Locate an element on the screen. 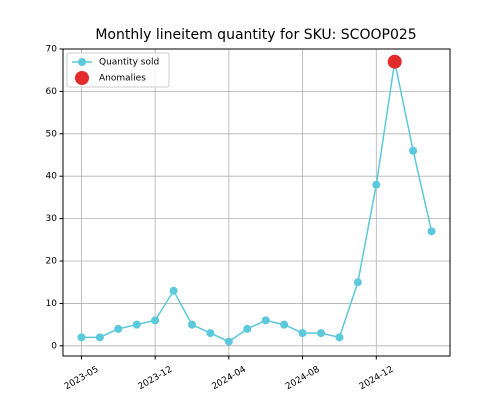  x-tick-label: 2024-08 is located at coordinates (303, 379).